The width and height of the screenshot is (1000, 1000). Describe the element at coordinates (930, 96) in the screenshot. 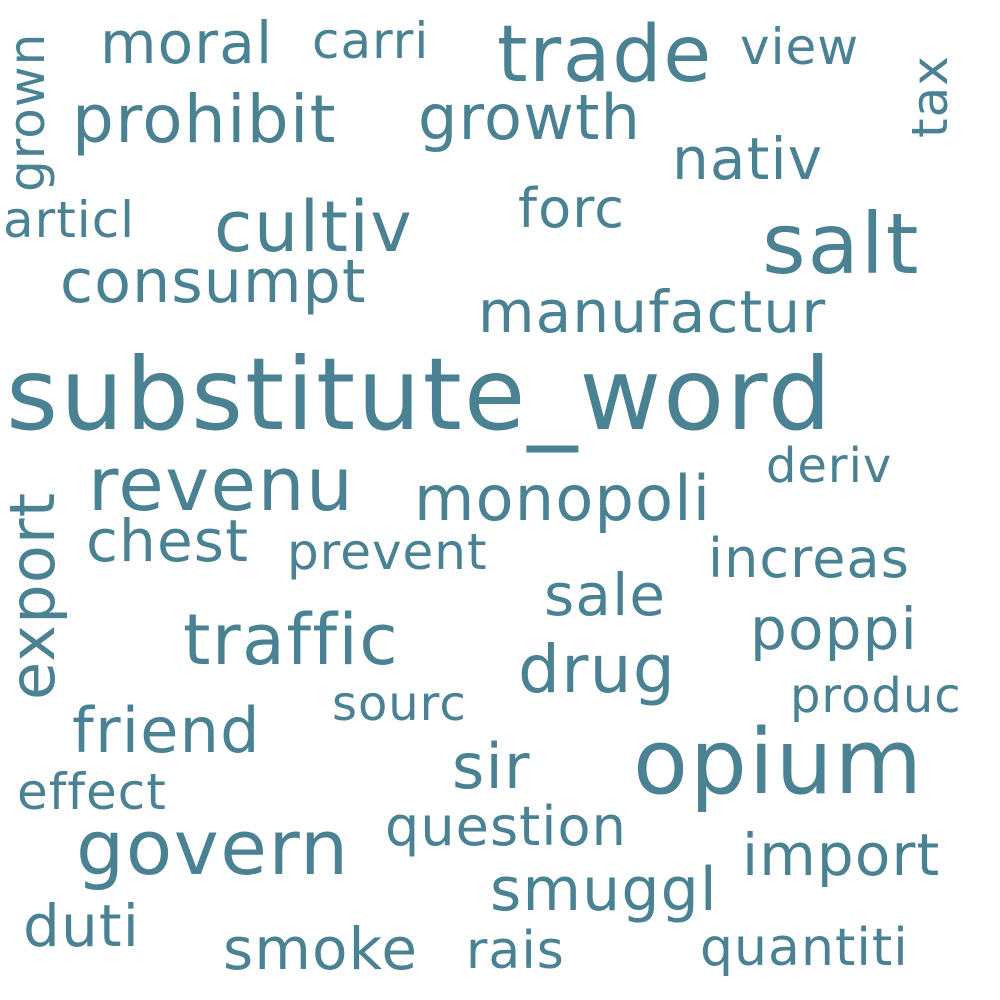

I see `word-tax: tax` at that location.